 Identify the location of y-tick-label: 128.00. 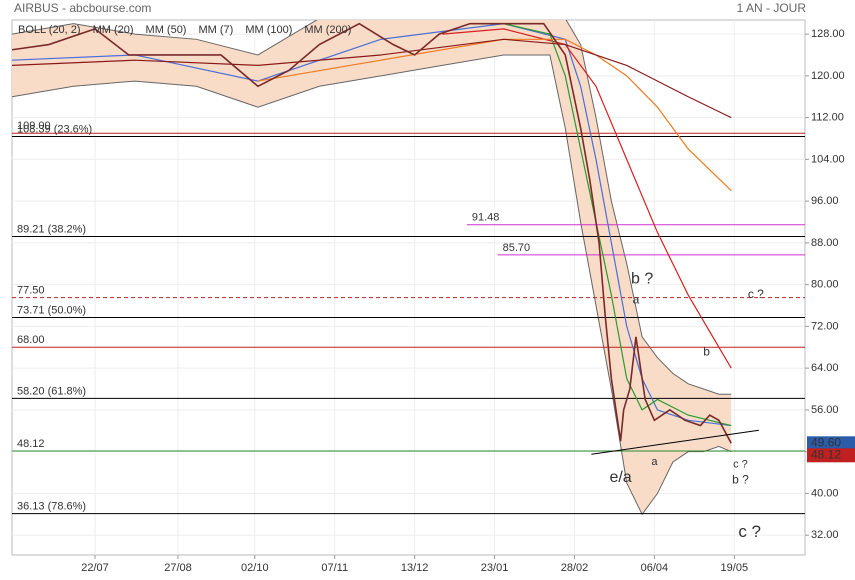
(828, 34).